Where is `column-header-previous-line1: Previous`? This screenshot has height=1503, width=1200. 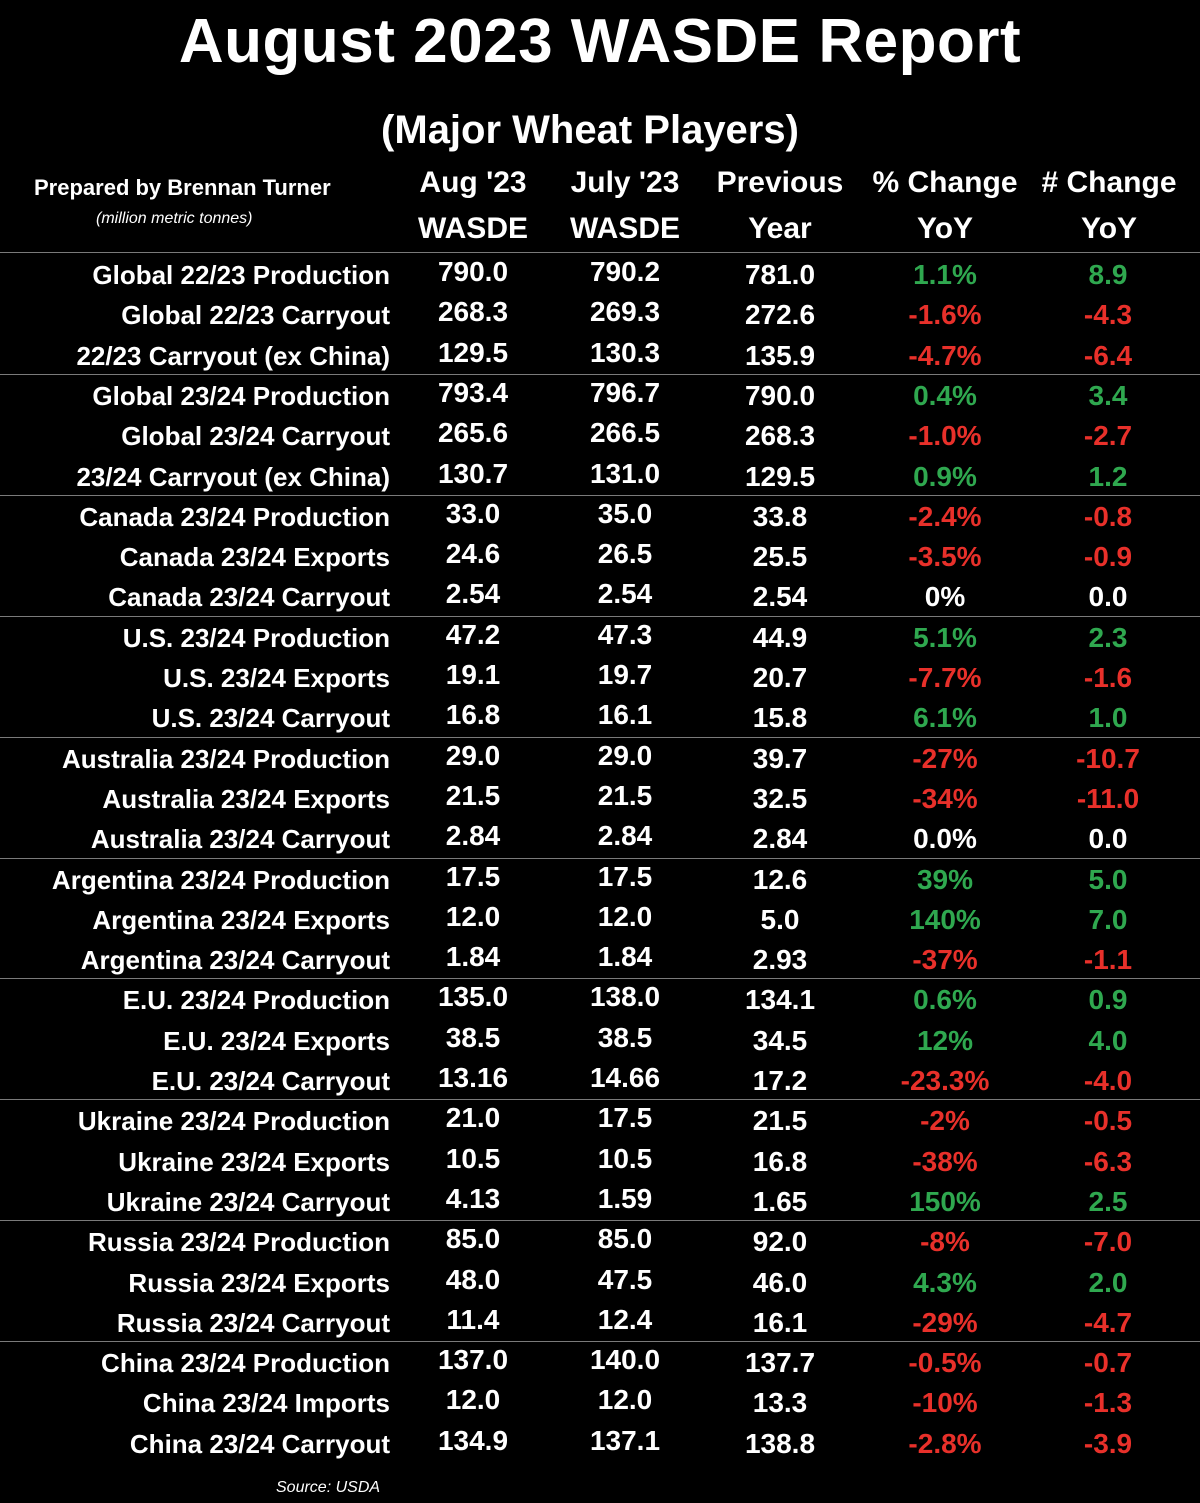
column-header-previous-line1: Previous is located at coordinates (780, 182).